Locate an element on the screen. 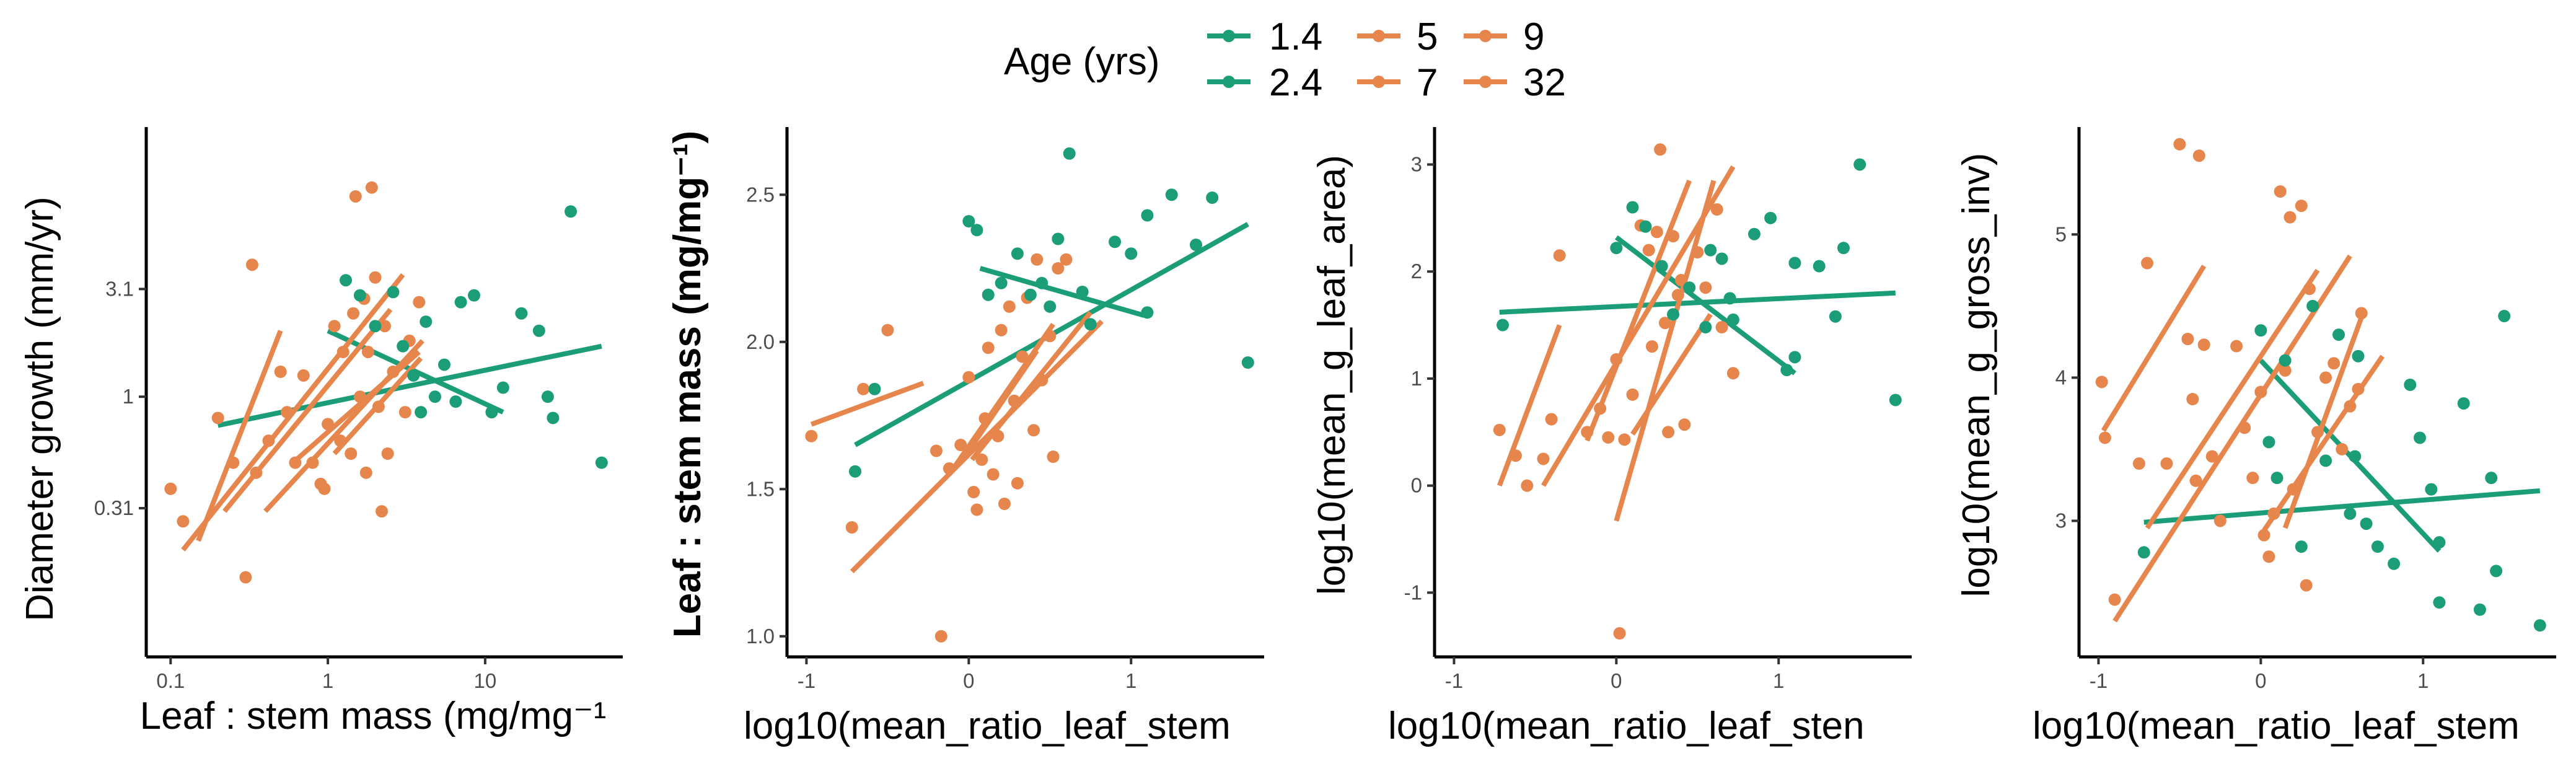 The image size is (2576, 761). legend-entry-2: 2.4 is located at coordinates (1265, 82).